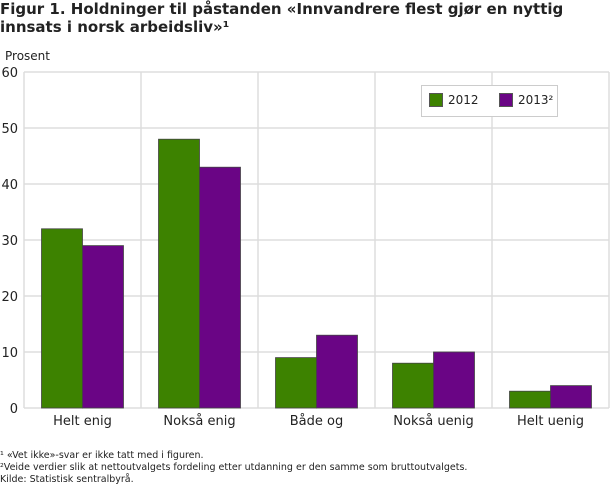 The width and height of the screenshot is (610, 488). I want to click on x-tick-label: Helt enig, so click(82, 421).